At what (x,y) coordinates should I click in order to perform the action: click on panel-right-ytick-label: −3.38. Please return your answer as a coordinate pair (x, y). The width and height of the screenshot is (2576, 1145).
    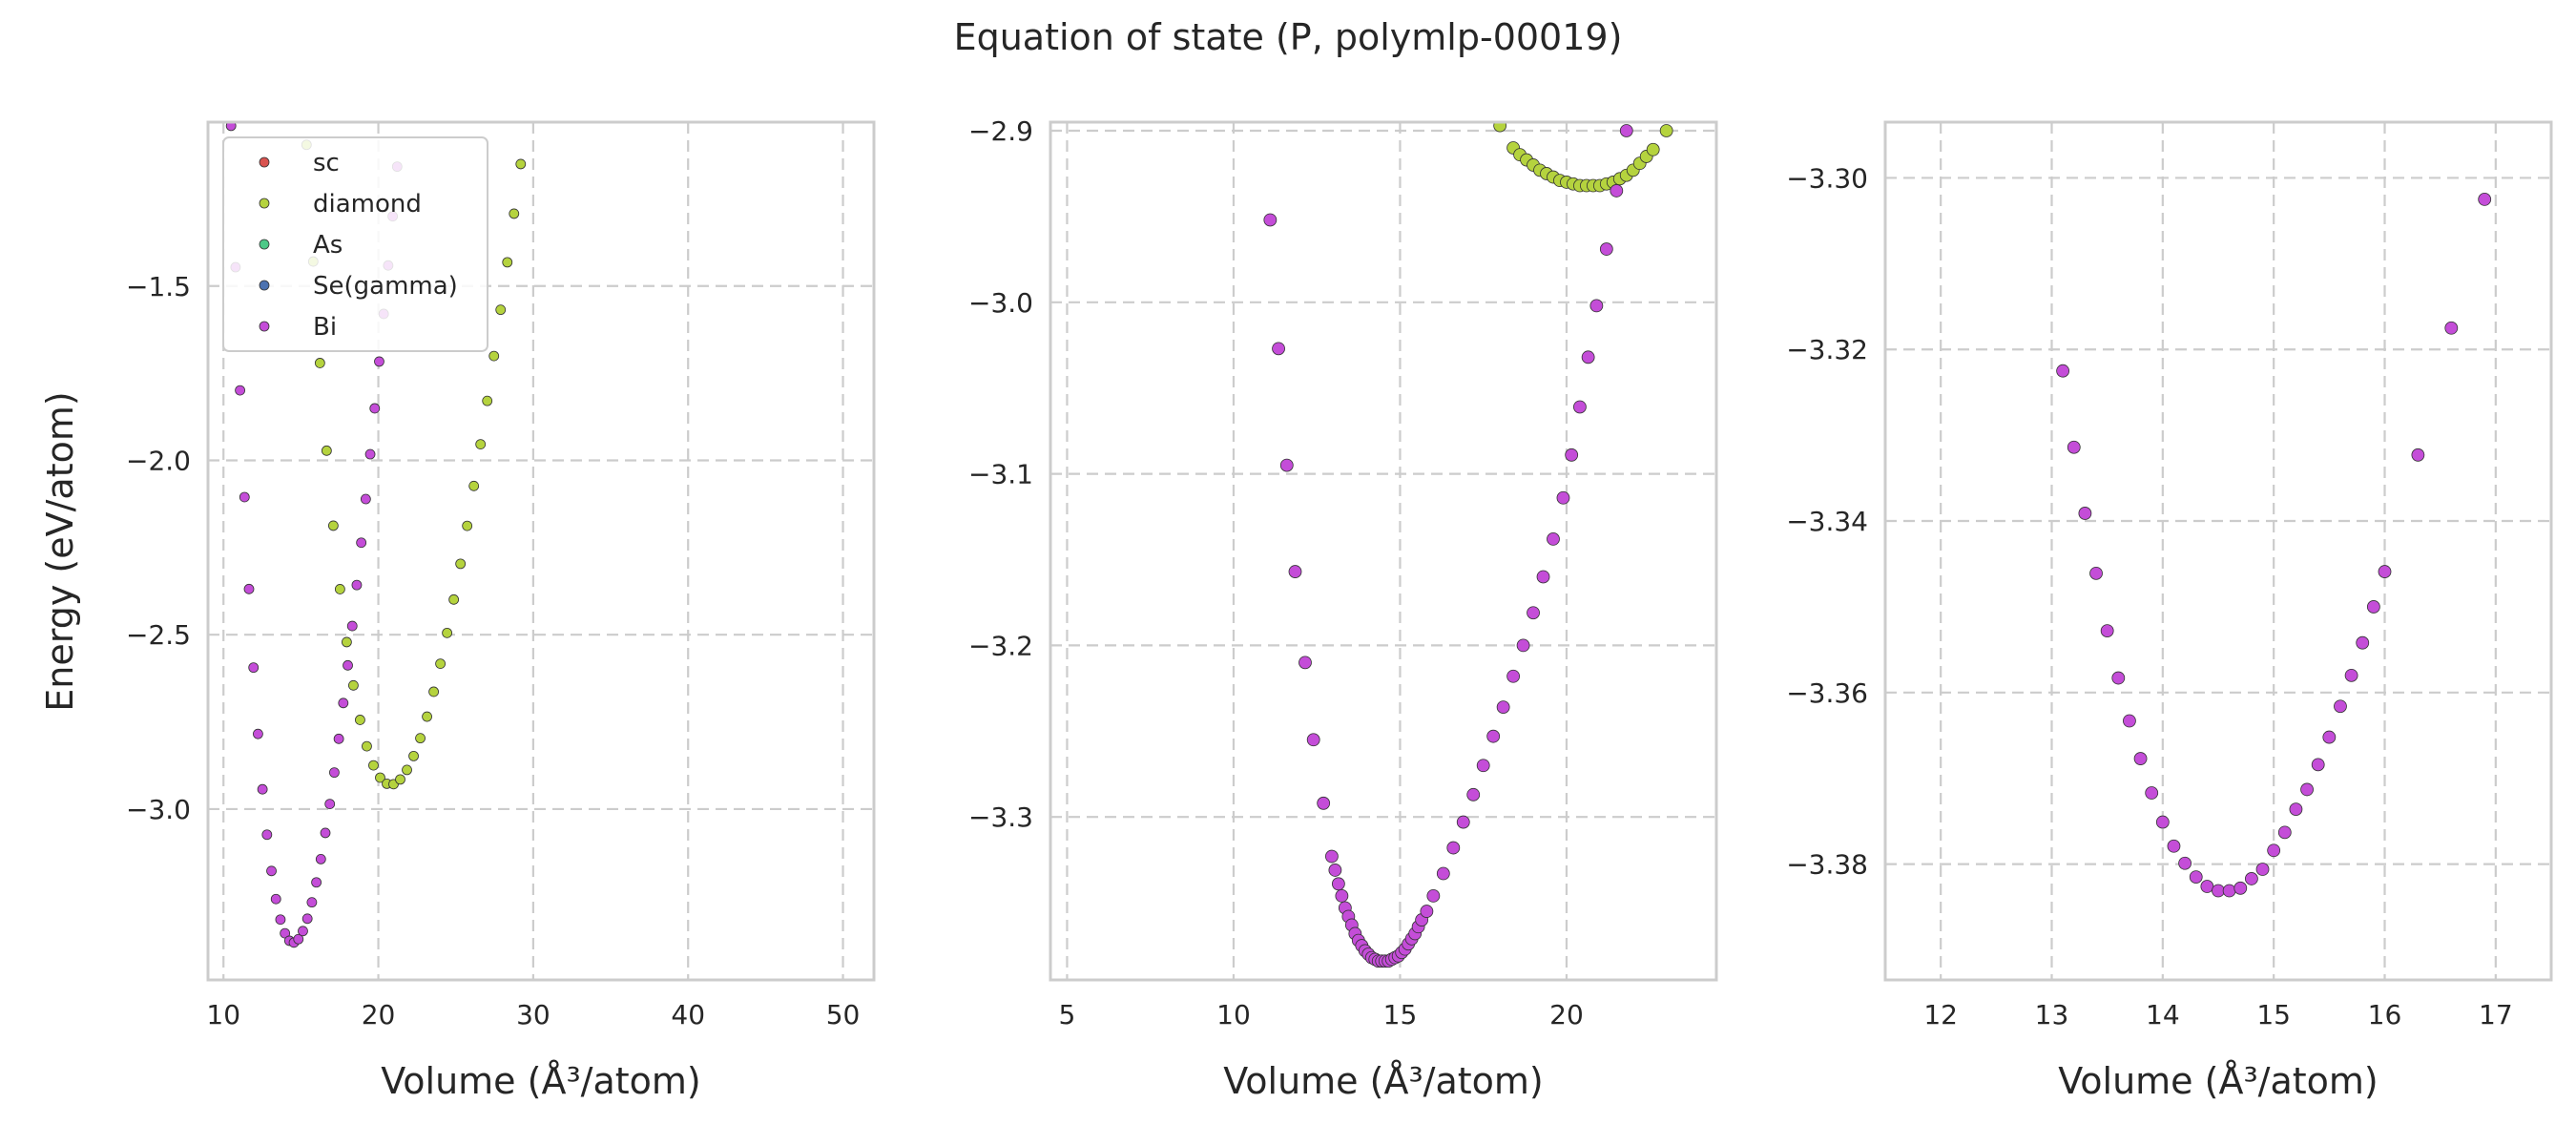
    Looking at the image, I should click on (1827, 865).